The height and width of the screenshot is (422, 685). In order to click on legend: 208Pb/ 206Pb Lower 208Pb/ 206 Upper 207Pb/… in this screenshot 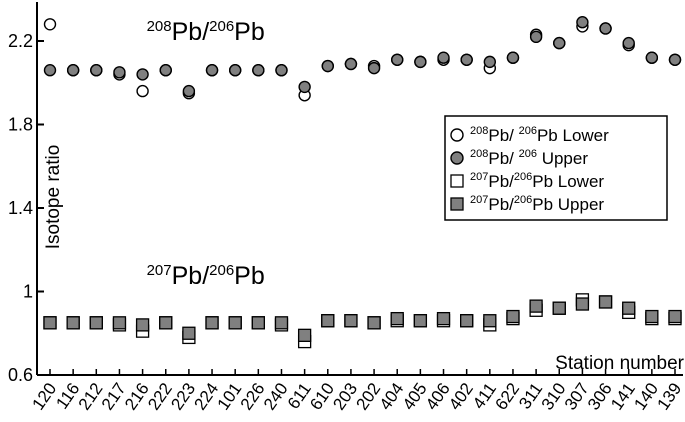, I will do `click(556, 168)`.